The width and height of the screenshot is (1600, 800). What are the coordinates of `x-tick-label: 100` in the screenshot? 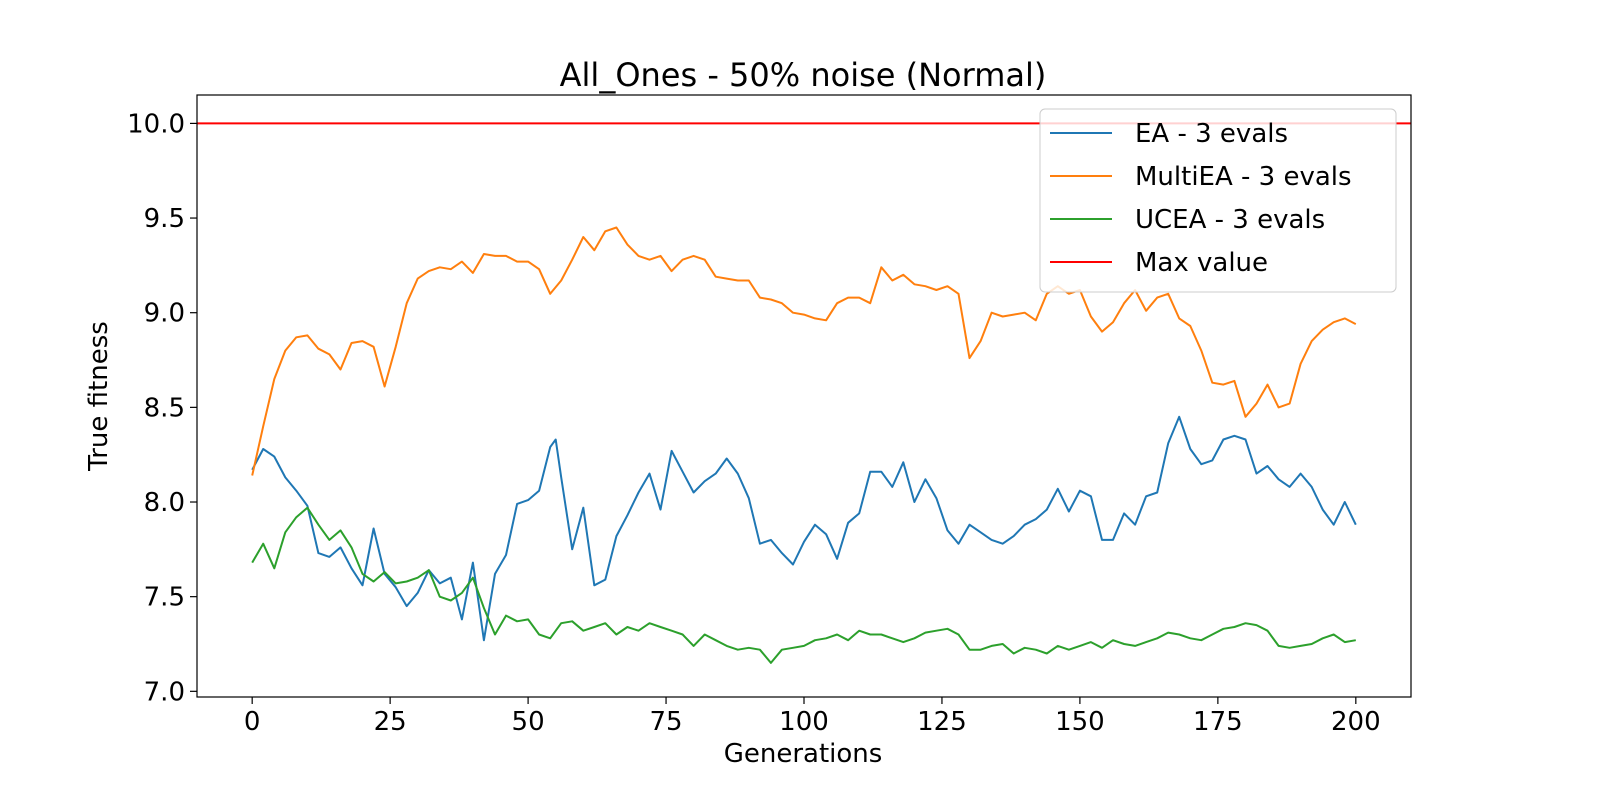 It's located at (804, 722).